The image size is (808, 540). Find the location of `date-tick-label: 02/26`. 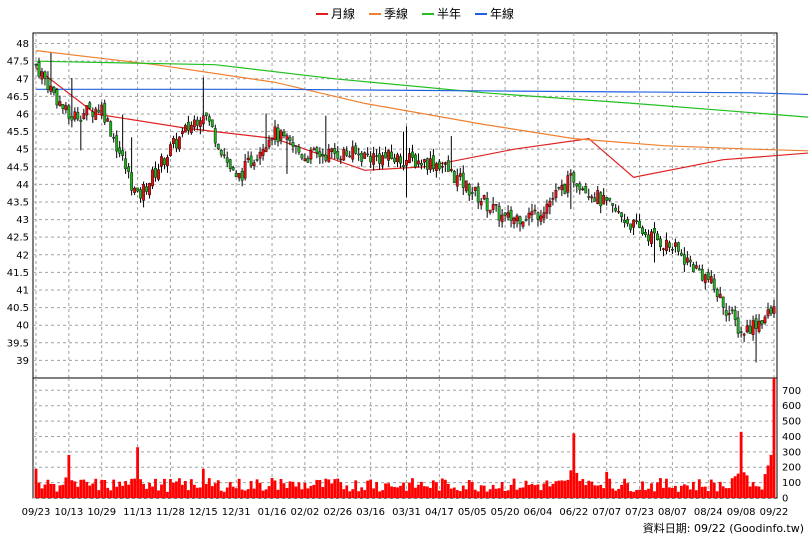

date-tick-label: 02/26 is located at coordinates (337, 512).